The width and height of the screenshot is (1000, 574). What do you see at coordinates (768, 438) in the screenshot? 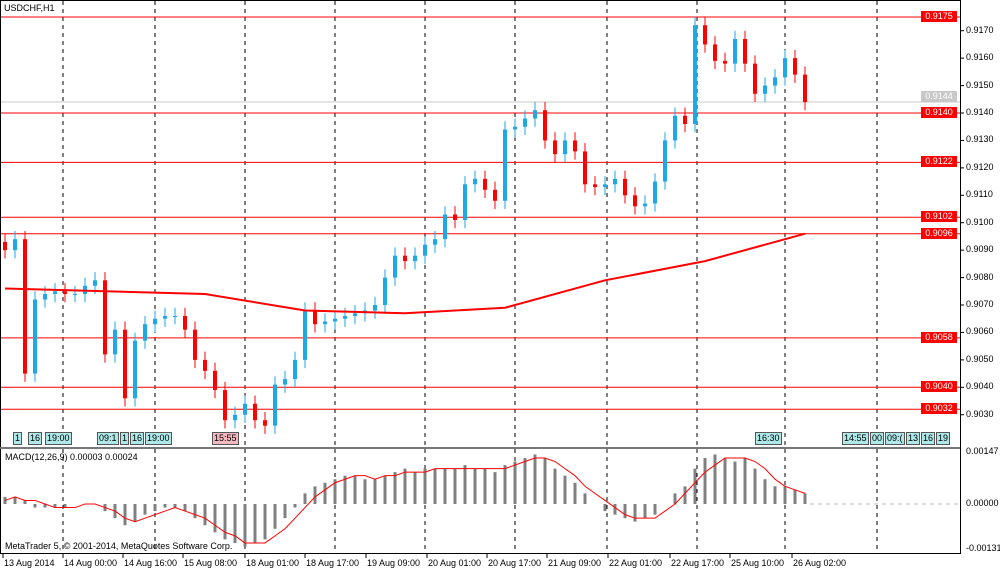
I see `event-marker: 16:30` at bounding box center [768, 438].